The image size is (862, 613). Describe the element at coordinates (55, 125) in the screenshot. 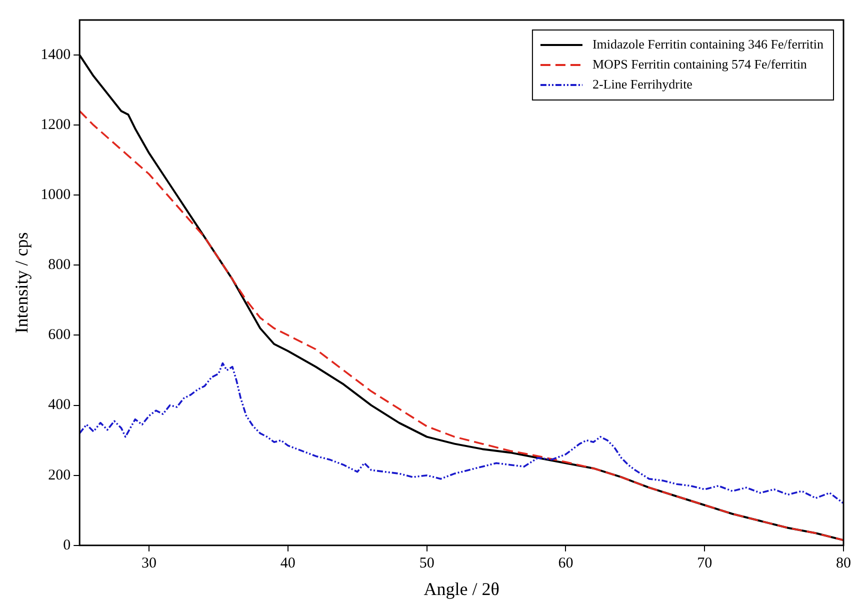

I see `y-tick-label: 1200` at that location.